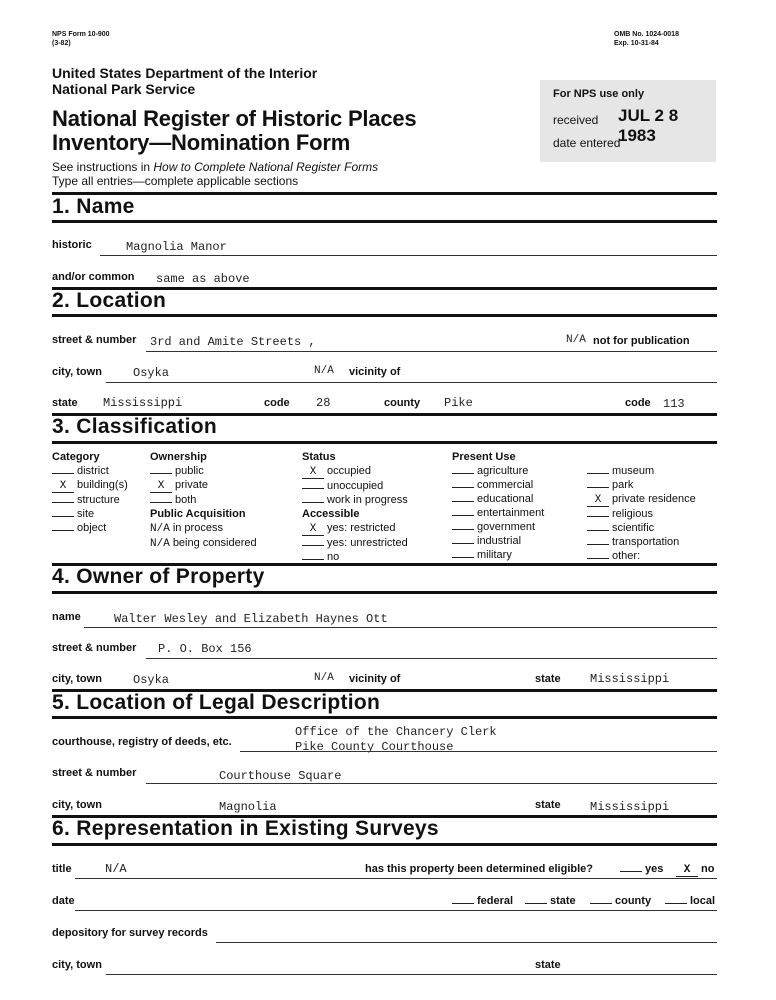 The height and width of the screenshot is (1000, 776). I want to click on checkbox-item: industrial, so click(498, 541).